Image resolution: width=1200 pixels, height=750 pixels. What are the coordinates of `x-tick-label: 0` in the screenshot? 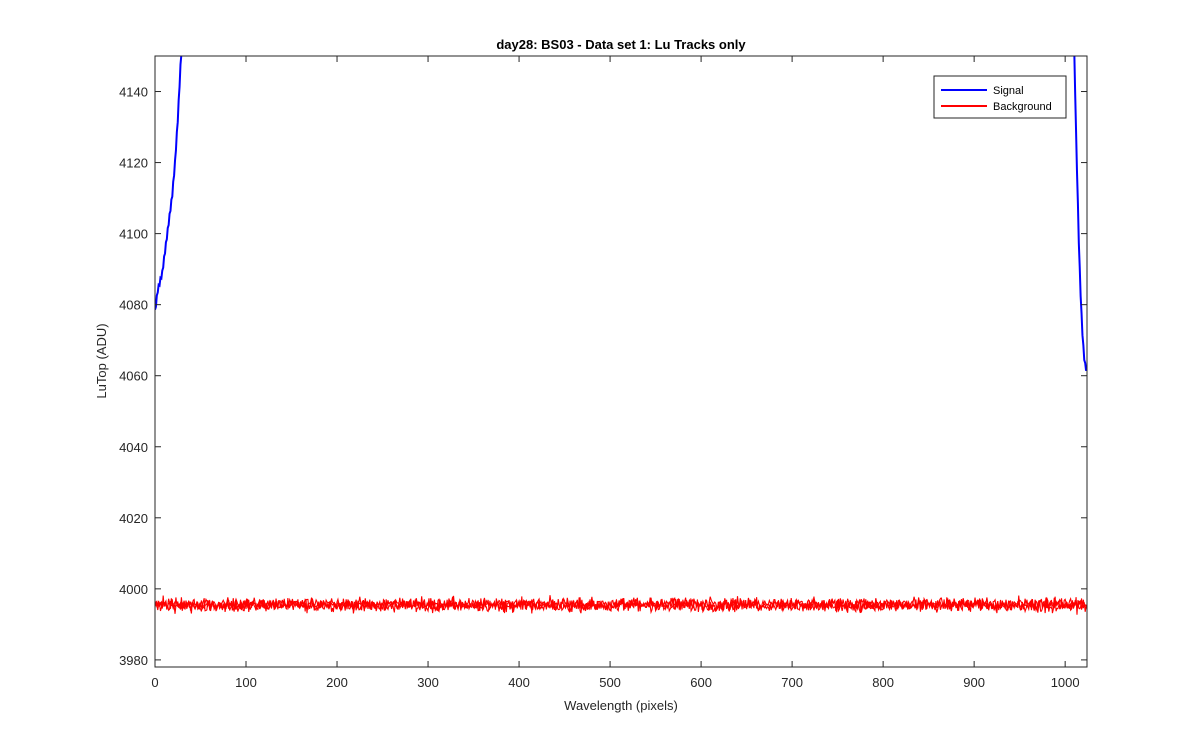 It's located at (154, 682).